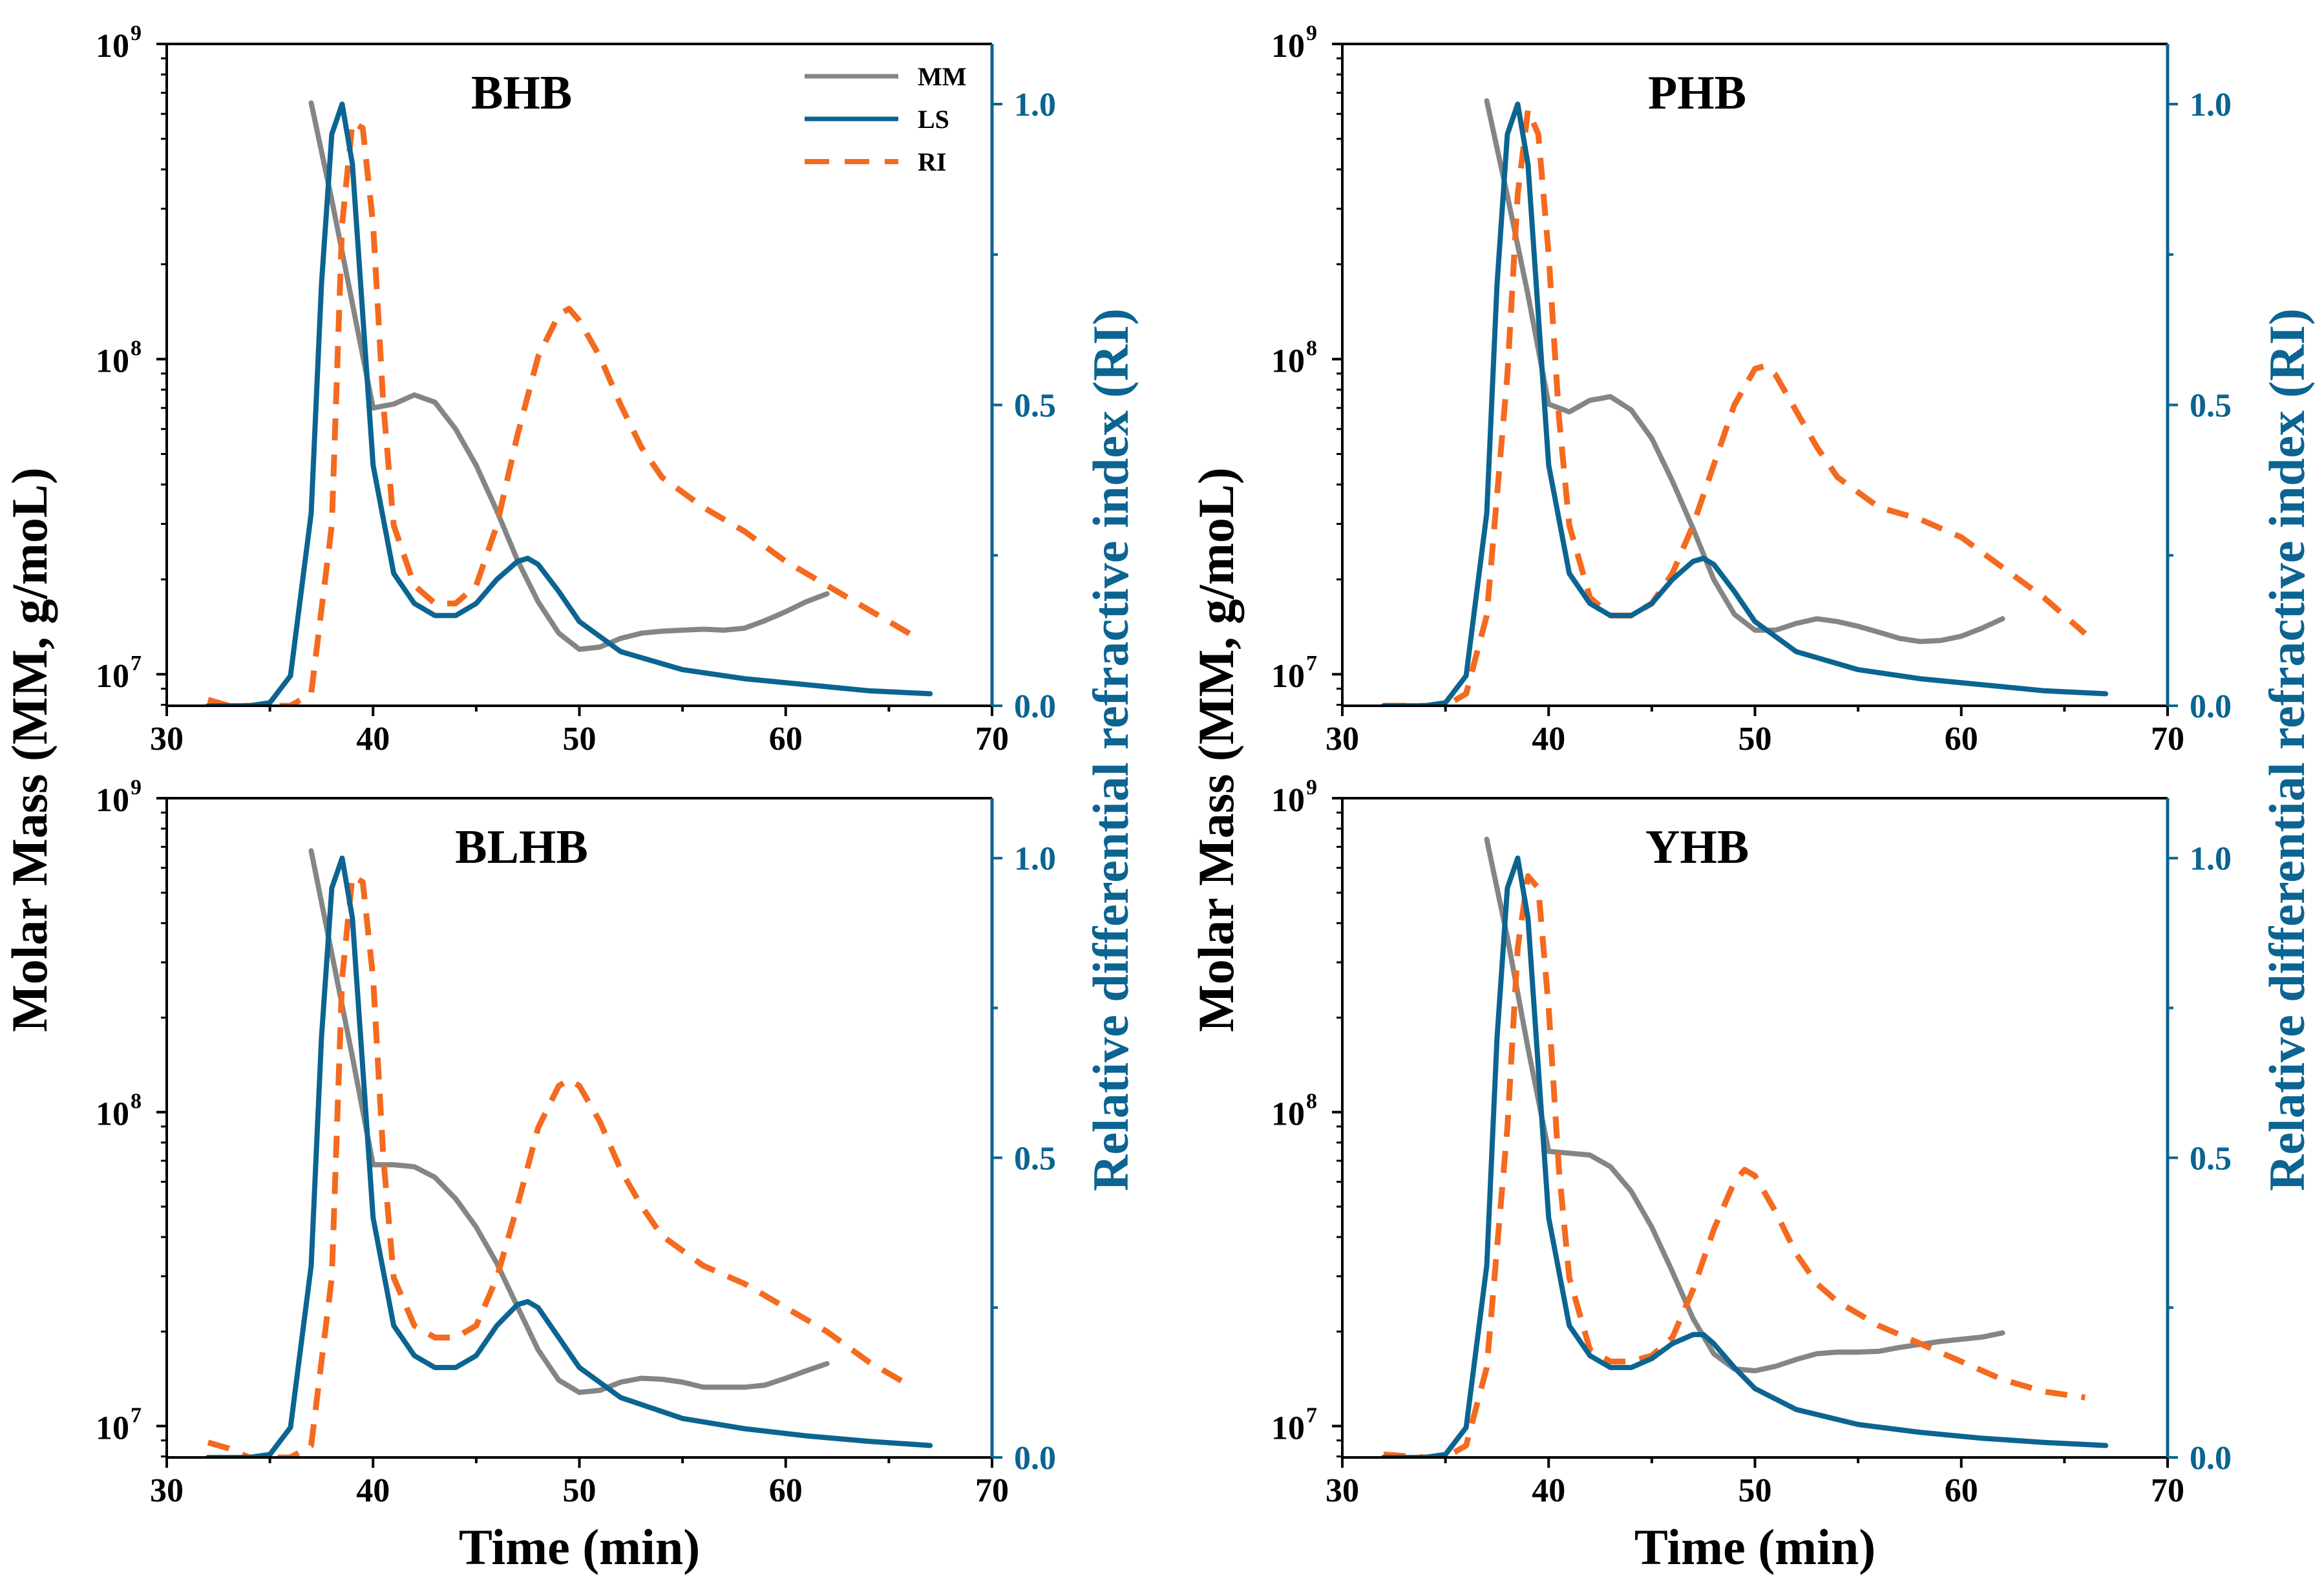 Image resolution: width=2324 pixels, height=1588 pixels. What do you see at coordinates (933, 119) in the screenshot?
I see `legend-ls-label: LS` at bounding box center [933, 119].